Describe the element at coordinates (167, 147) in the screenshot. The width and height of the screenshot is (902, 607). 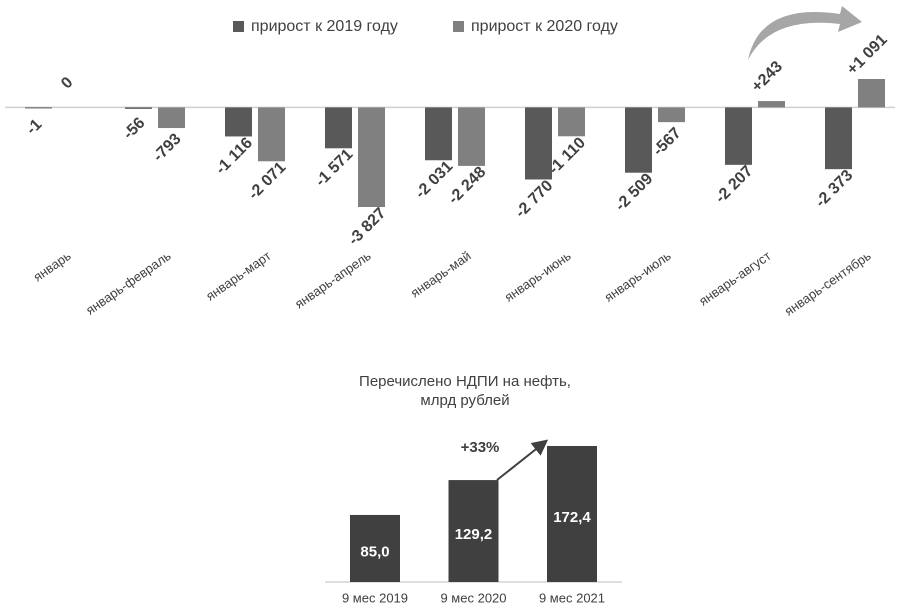
I see `value-label: -793` at that location.